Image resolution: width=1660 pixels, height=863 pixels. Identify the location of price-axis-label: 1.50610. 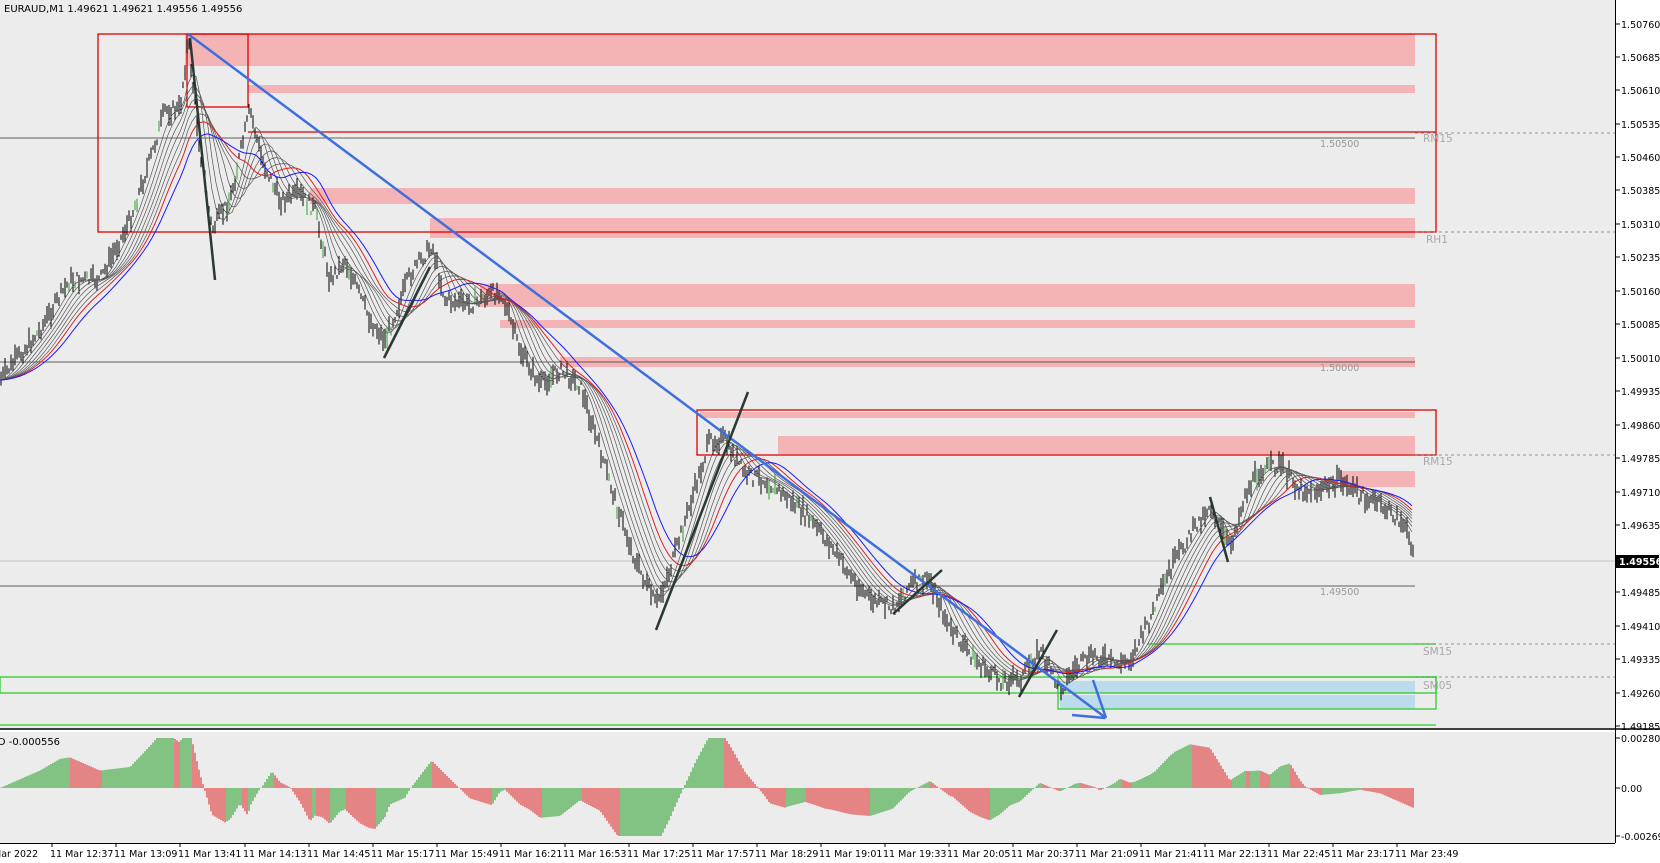
(1640, 91).